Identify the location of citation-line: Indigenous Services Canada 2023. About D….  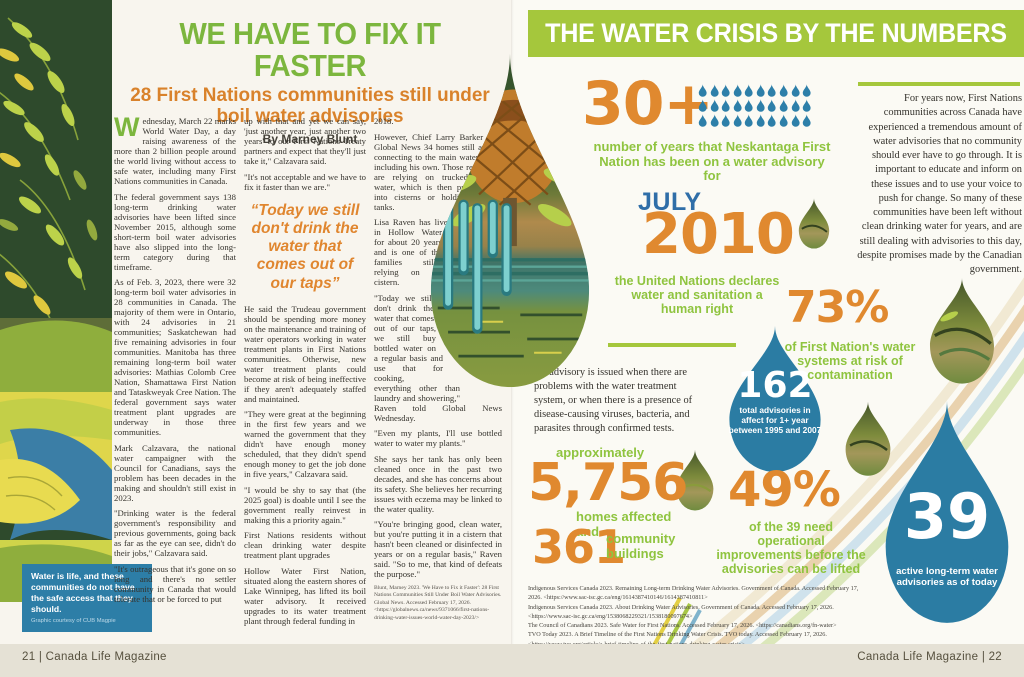
(681, 611).